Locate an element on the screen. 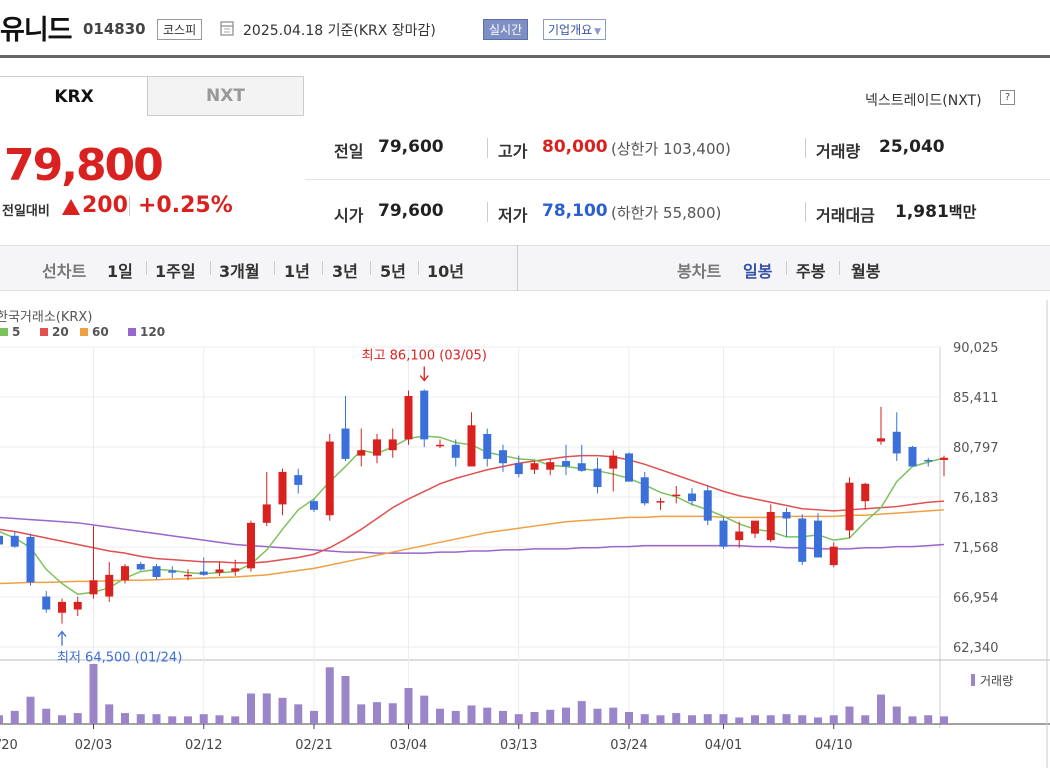 This screenshot has height=768, width=1050. caret-down-icon: ▼ is located at coordinates (598, 32).